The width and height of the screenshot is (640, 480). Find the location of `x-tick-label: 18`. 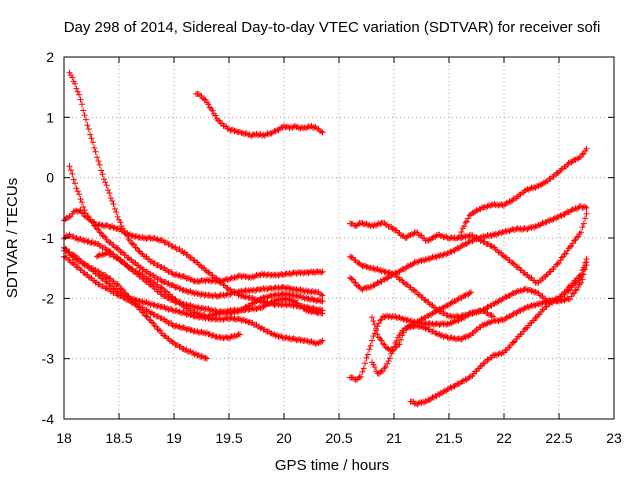

x-tick-label: 18 is located at coordinates (64, 438).